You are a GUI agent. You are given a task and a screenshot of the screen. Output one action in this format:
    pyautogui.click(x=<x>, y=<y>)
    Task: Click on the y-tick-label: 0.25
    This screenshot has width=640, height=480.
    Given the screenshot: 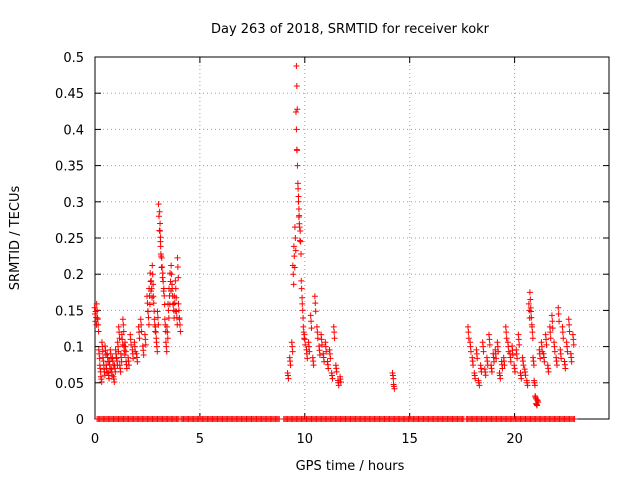 What is the action you would take?
    pyautogui.click(x=69, y=239)
    